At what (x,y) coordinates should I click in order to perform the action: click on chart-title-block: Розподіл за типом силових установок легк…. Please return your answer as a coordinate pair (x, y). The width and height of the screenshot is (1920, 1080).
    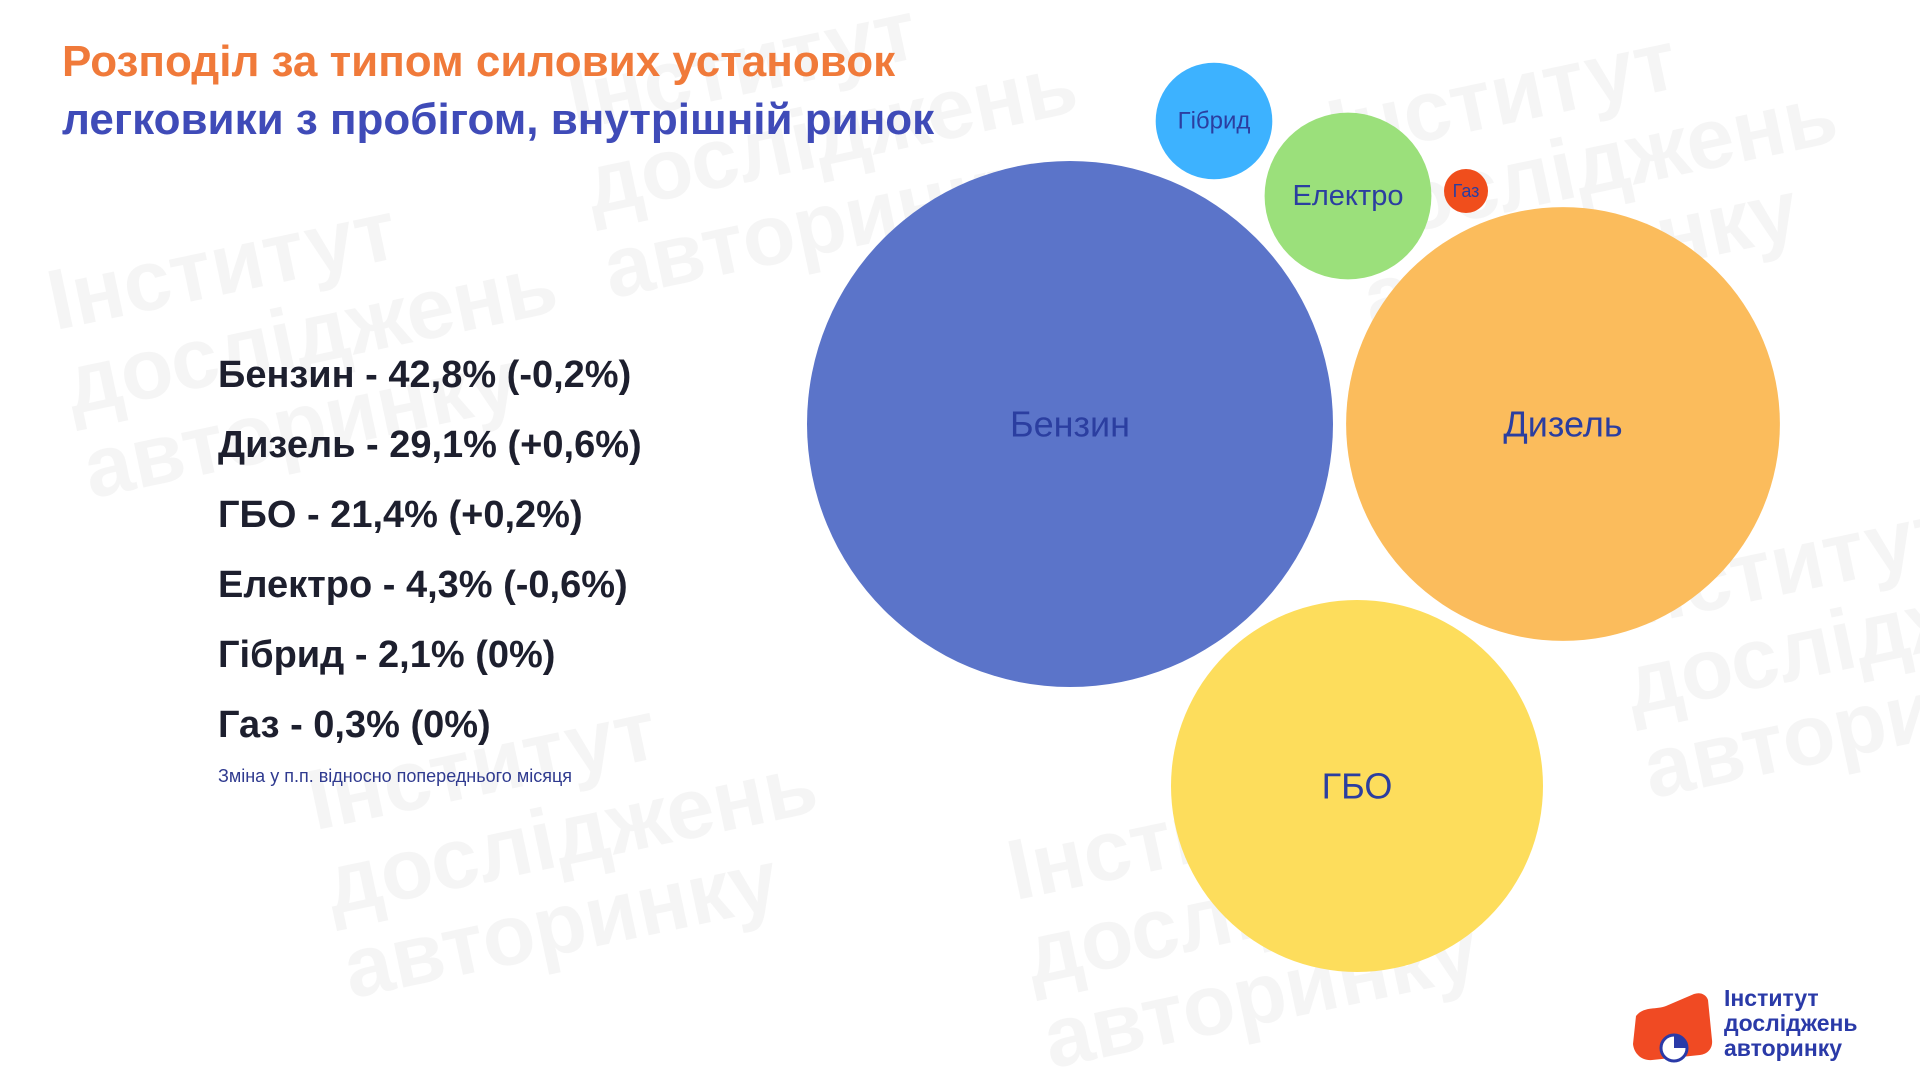
    Looking at the image, I should click on (498, 92).